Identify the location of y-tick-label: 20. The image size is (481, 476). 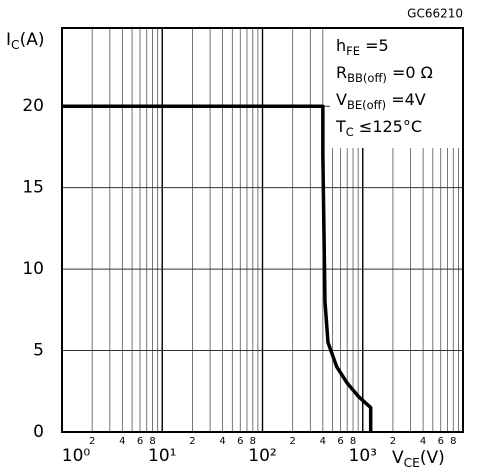
(33, 106).